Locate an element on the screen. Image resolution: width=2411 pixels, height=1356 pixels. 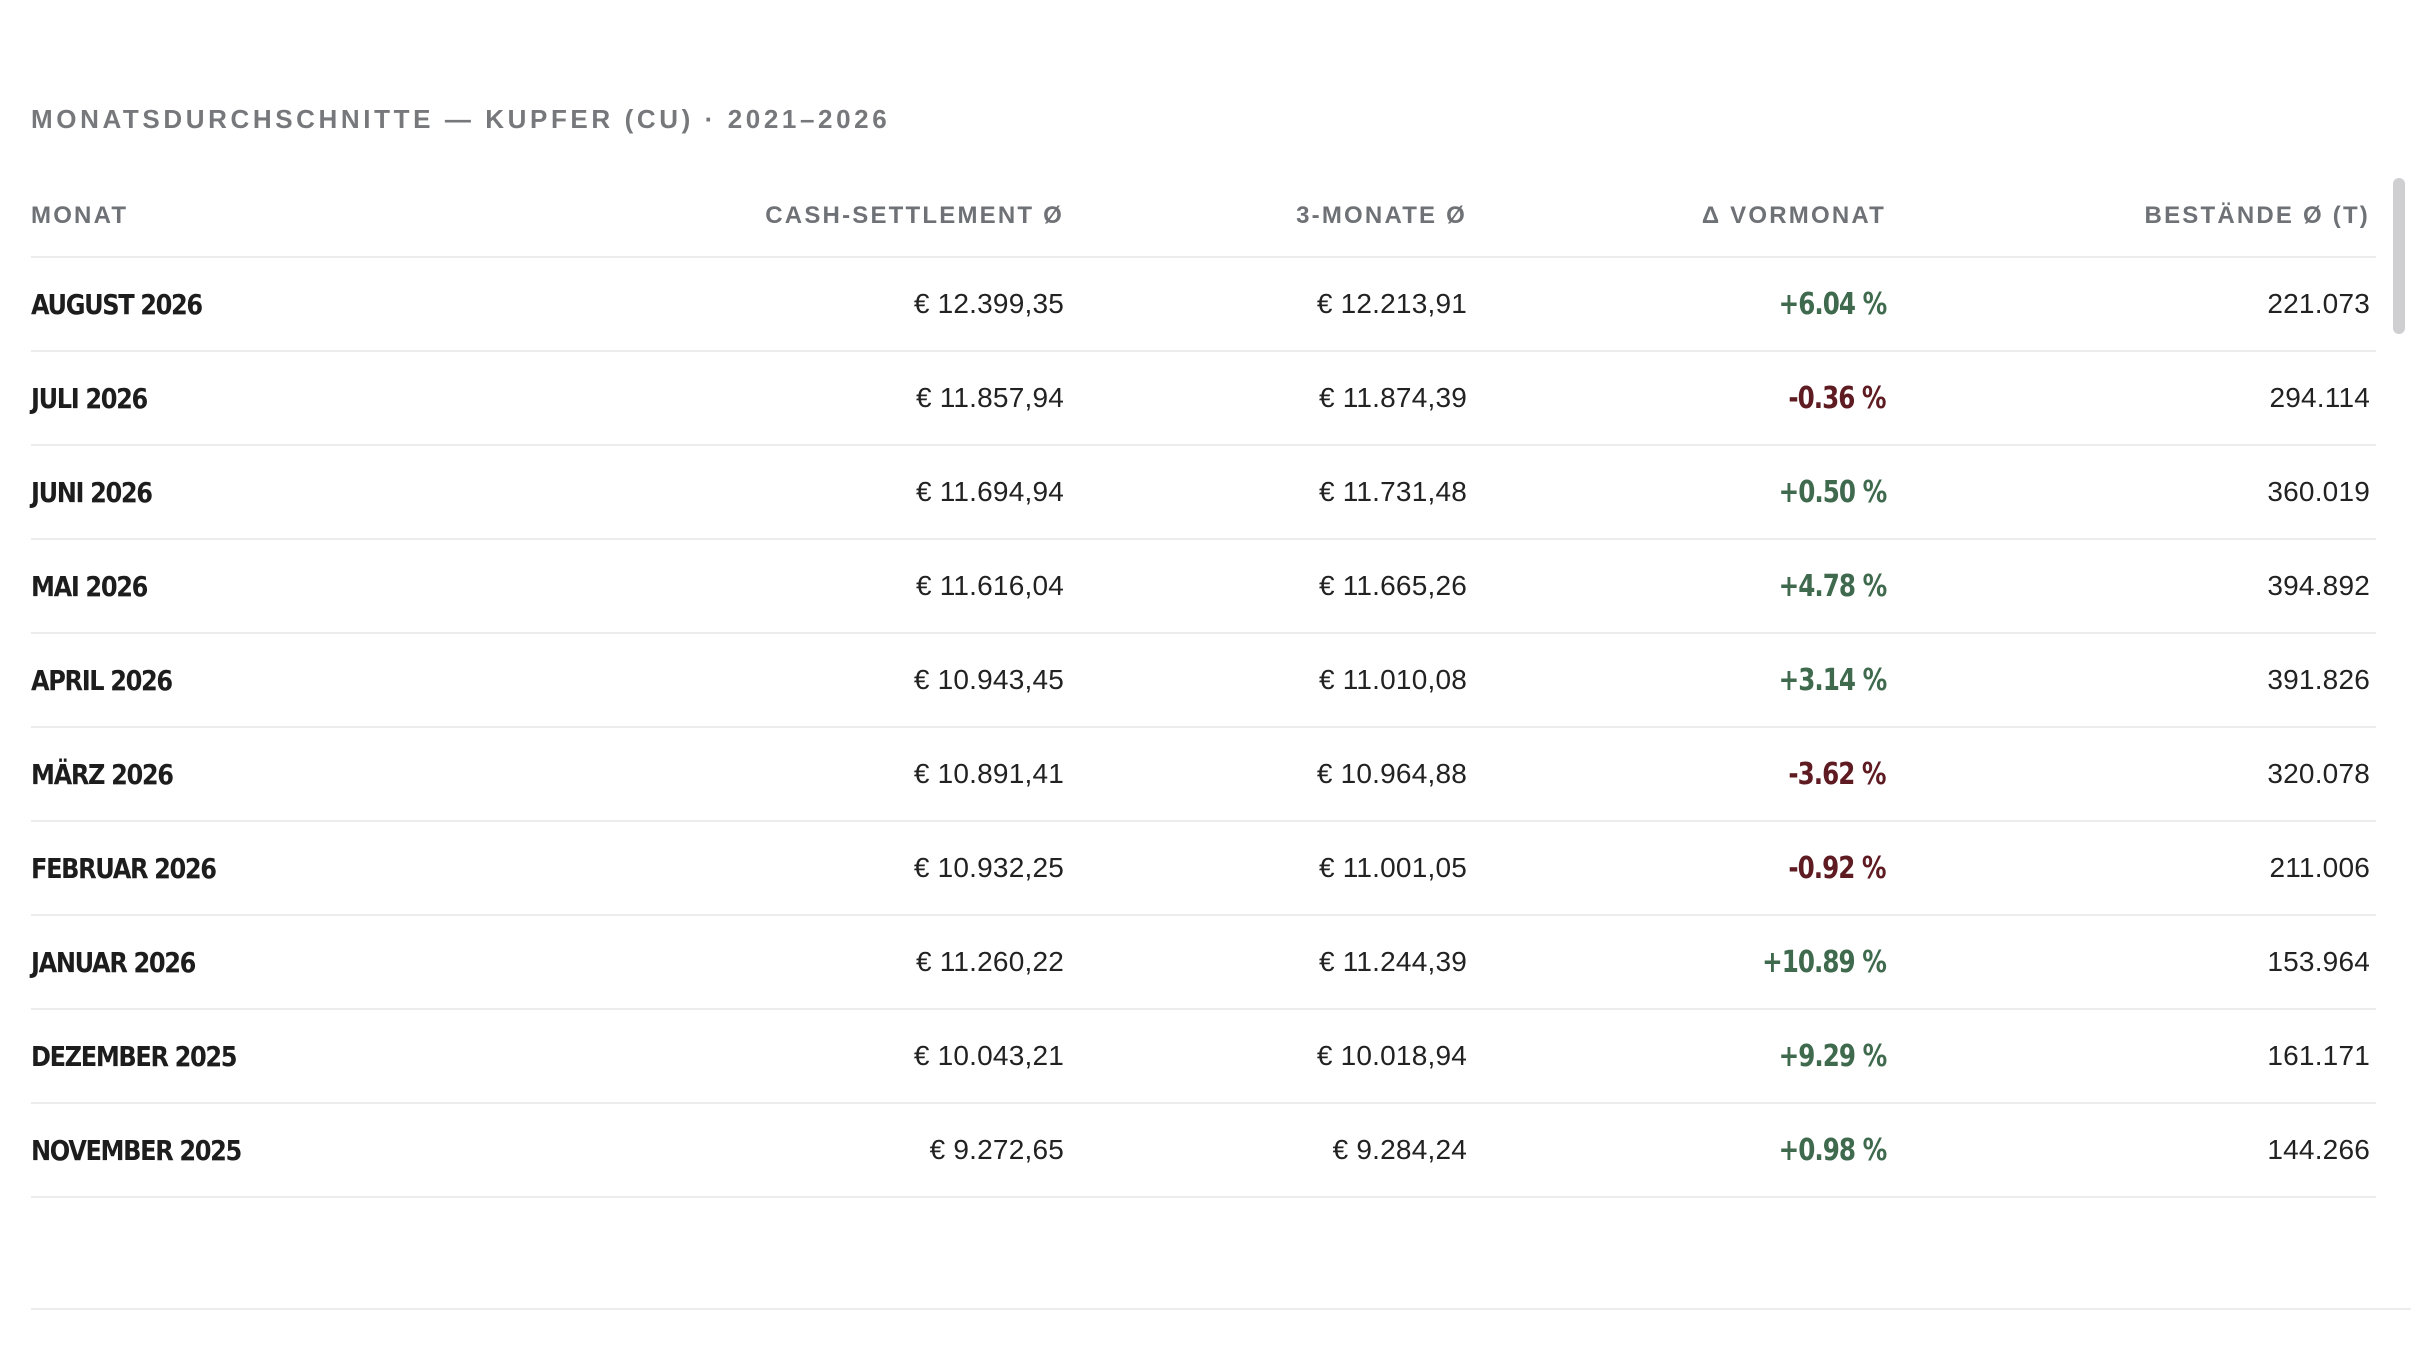
delta-value: +0.98 % is located at coordinates (1832, 1150).